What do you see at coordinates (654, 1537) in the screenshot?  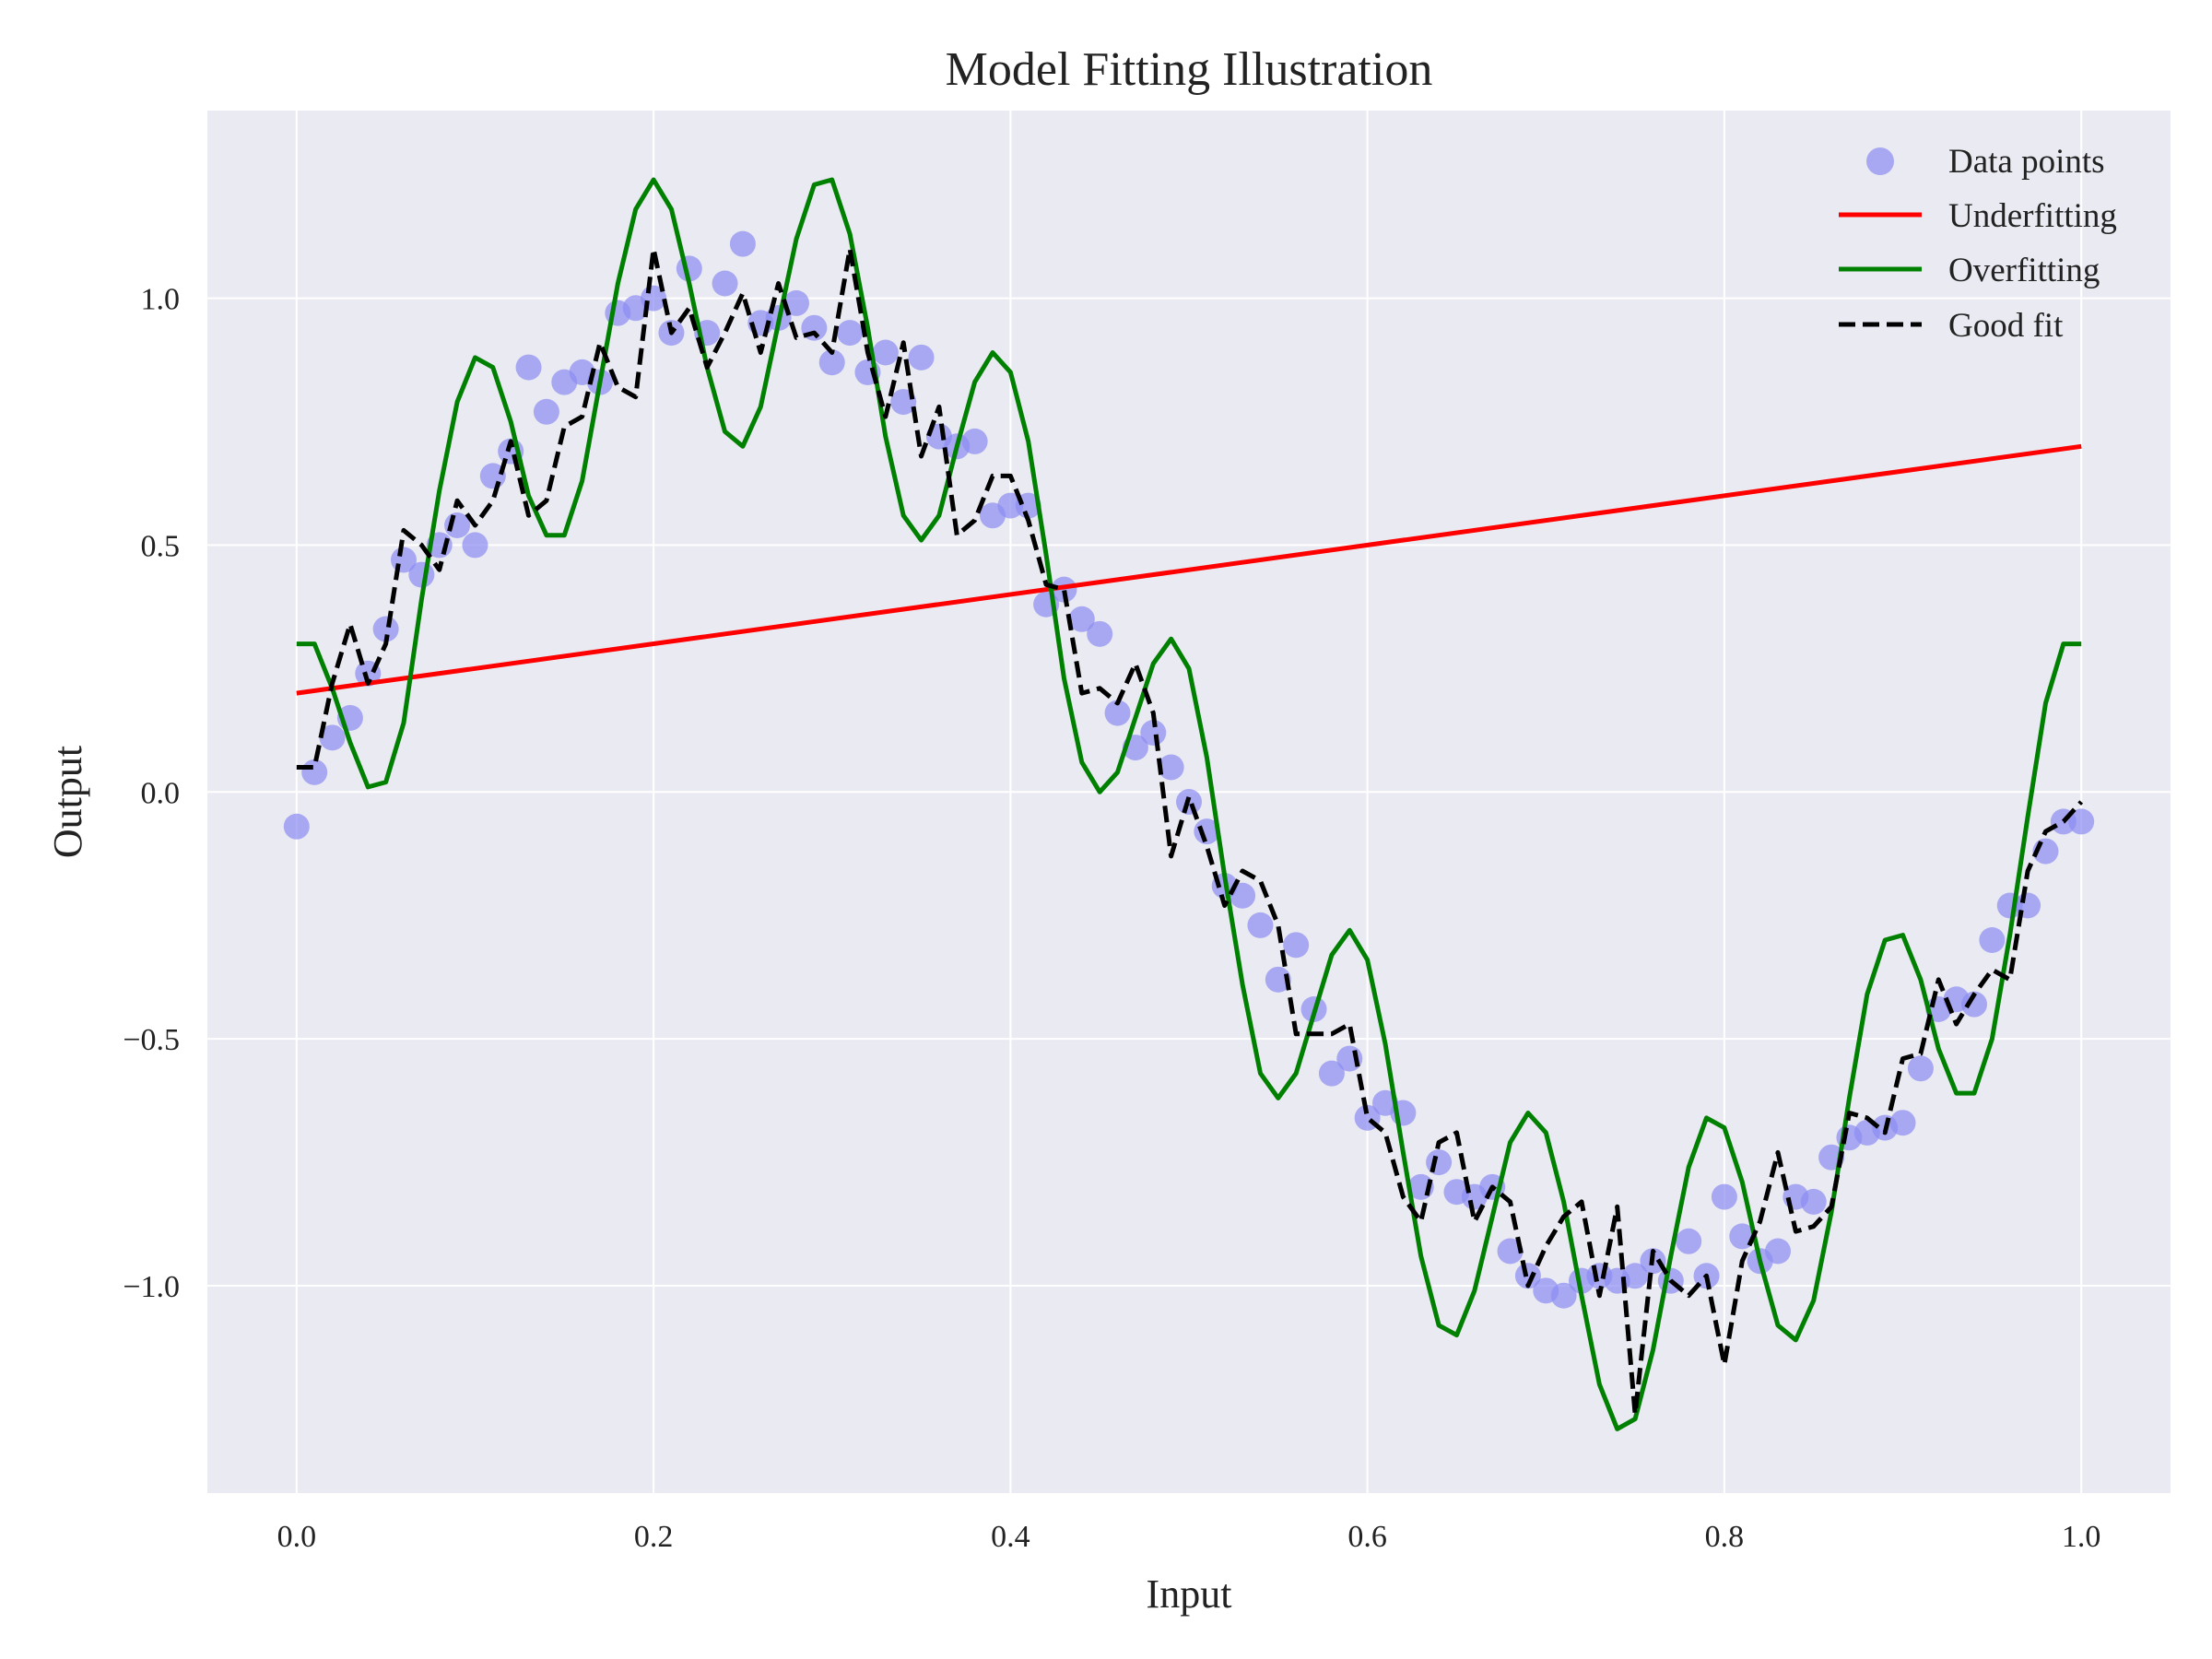 I see `x-tick-label: 0.2` at bounding box center [654, 1537].